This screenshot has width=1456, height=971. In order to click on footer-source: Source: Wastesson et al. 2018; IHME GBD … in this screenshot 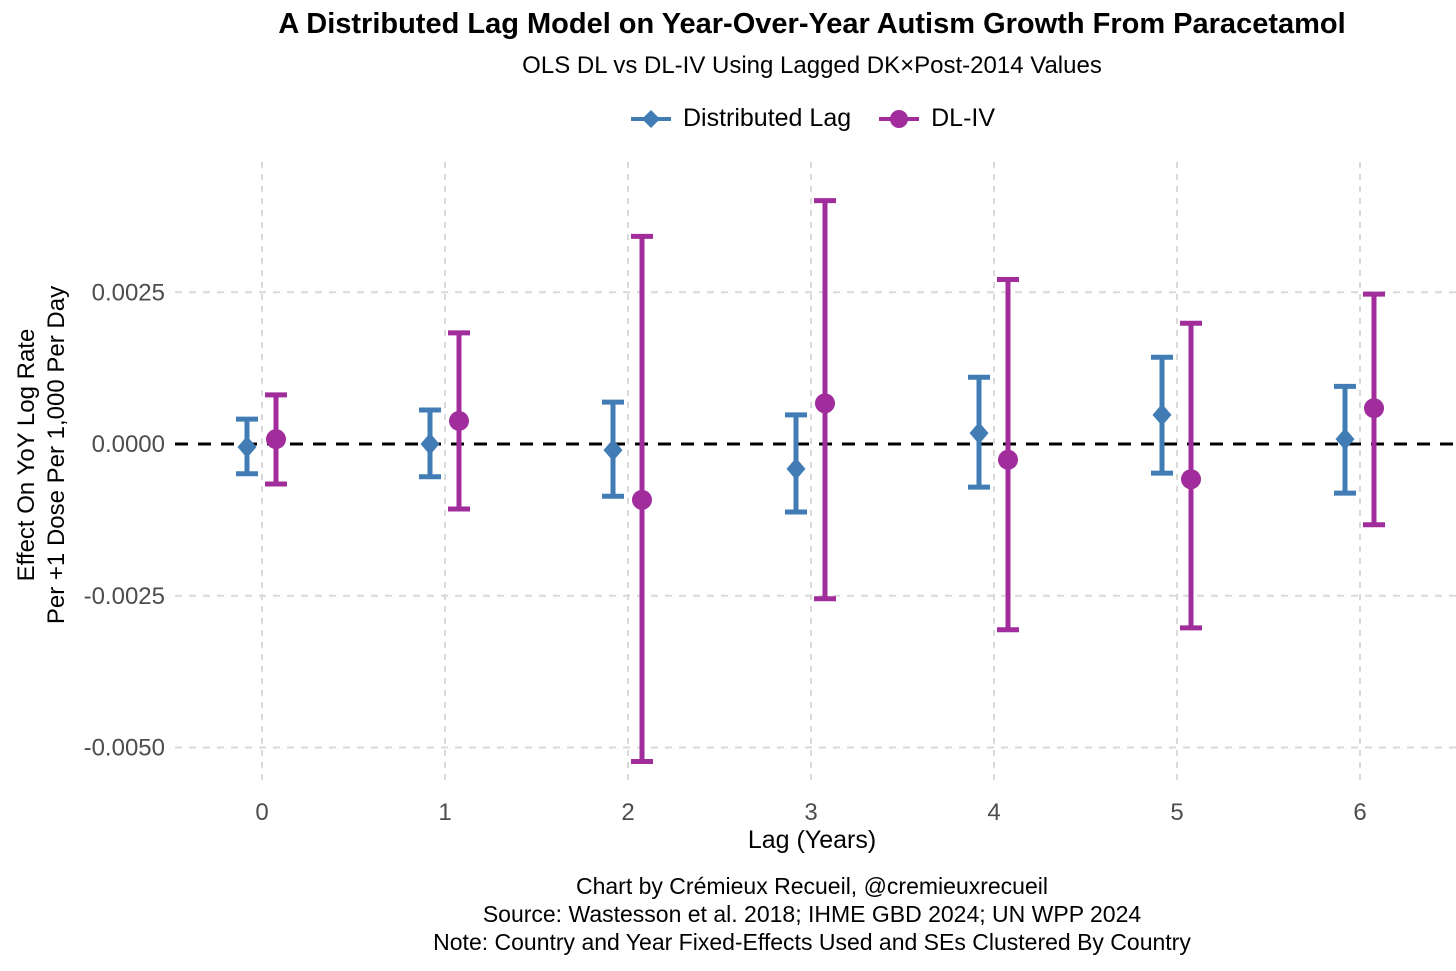, I will do `click(812, 914)`.